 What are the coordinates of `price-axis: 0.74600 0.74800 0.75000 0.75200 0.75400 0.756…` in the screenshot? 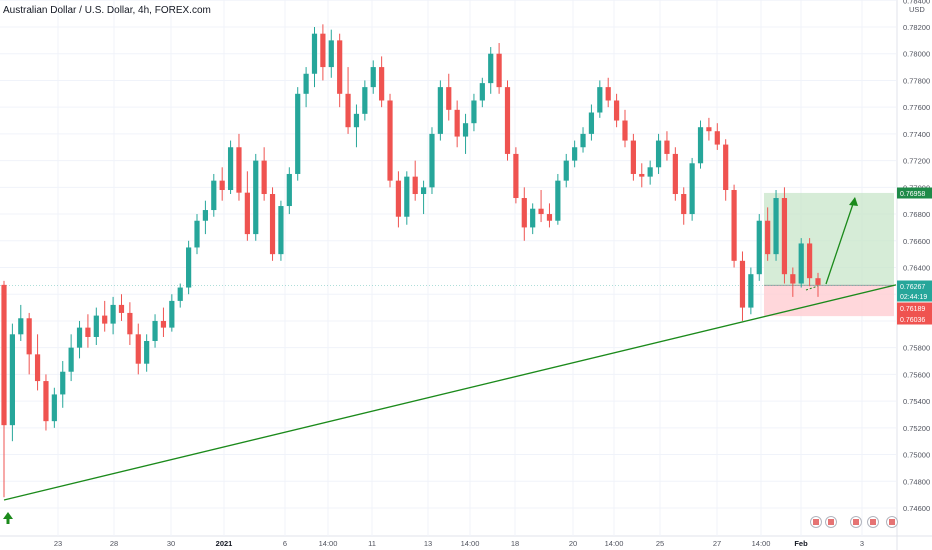 It's located at (916, 256).